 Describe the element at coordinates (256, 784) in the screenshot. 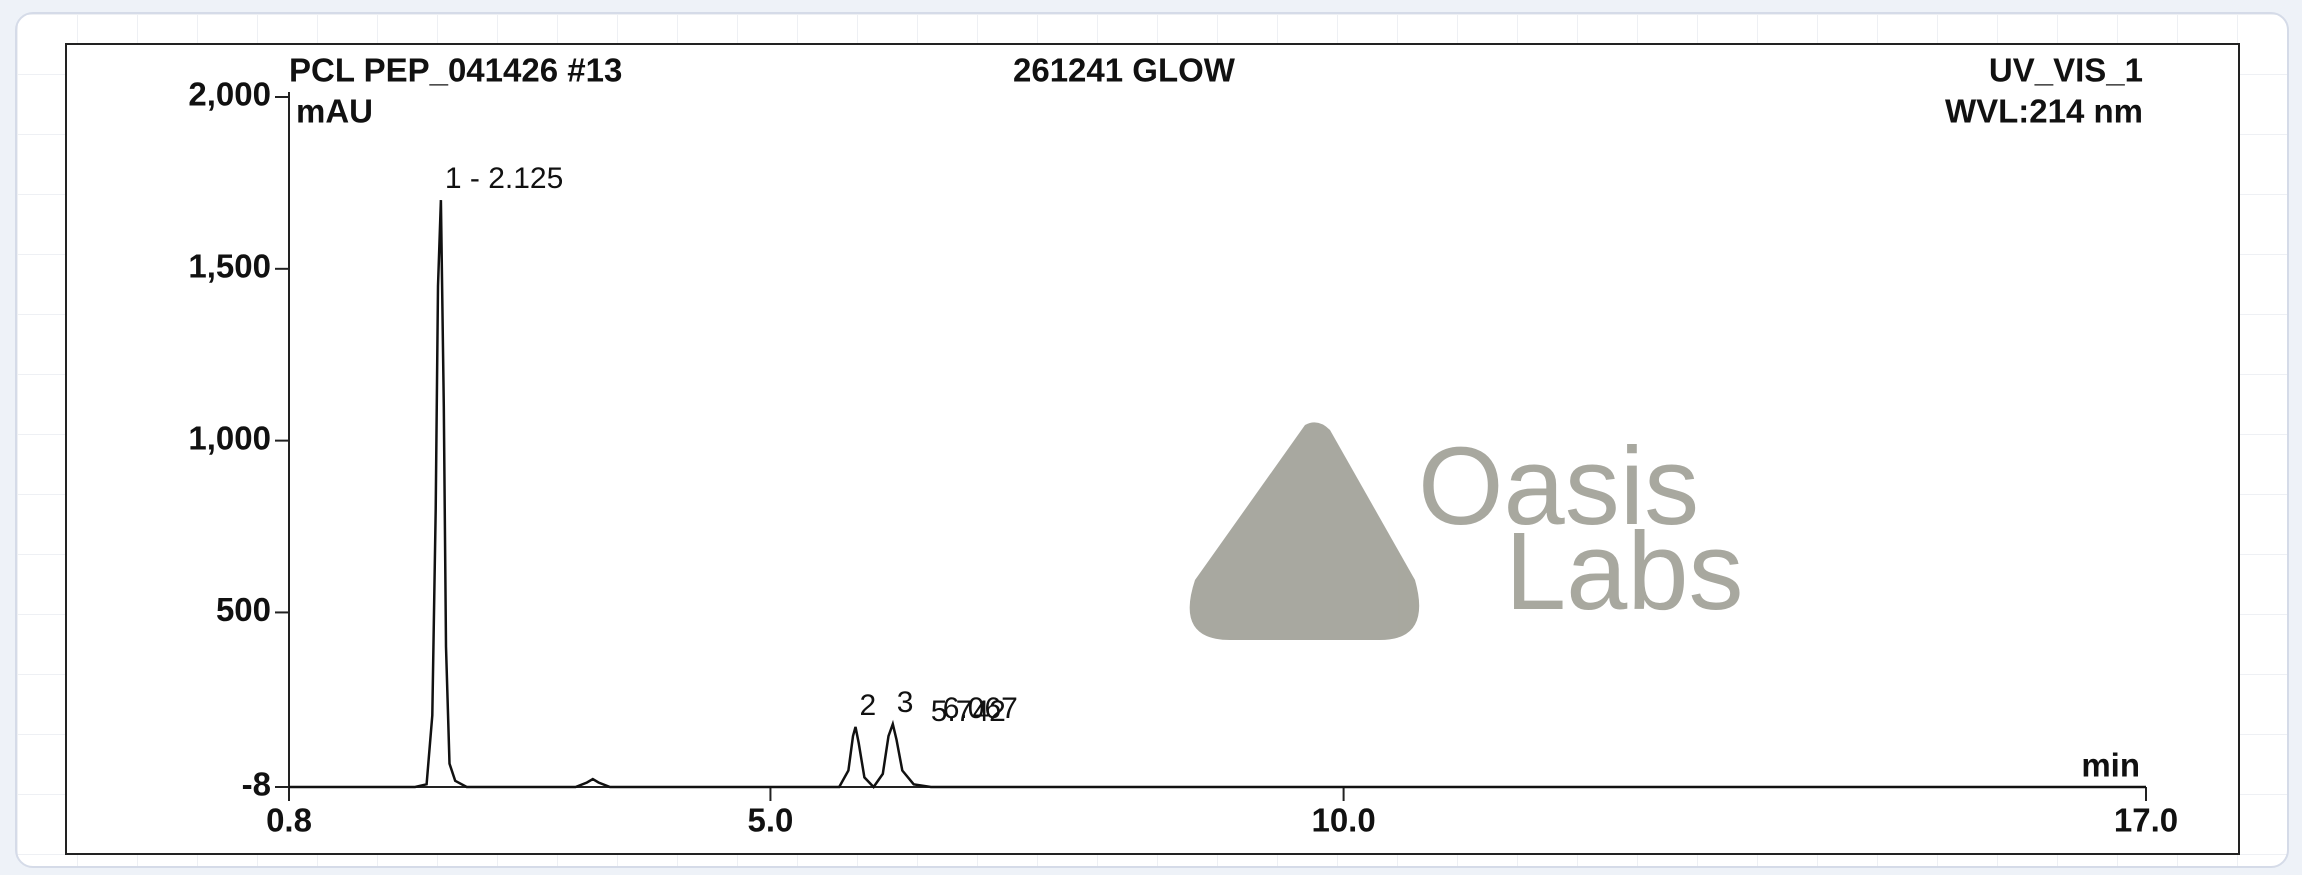

I see `y-tick-label: -8` at that location.